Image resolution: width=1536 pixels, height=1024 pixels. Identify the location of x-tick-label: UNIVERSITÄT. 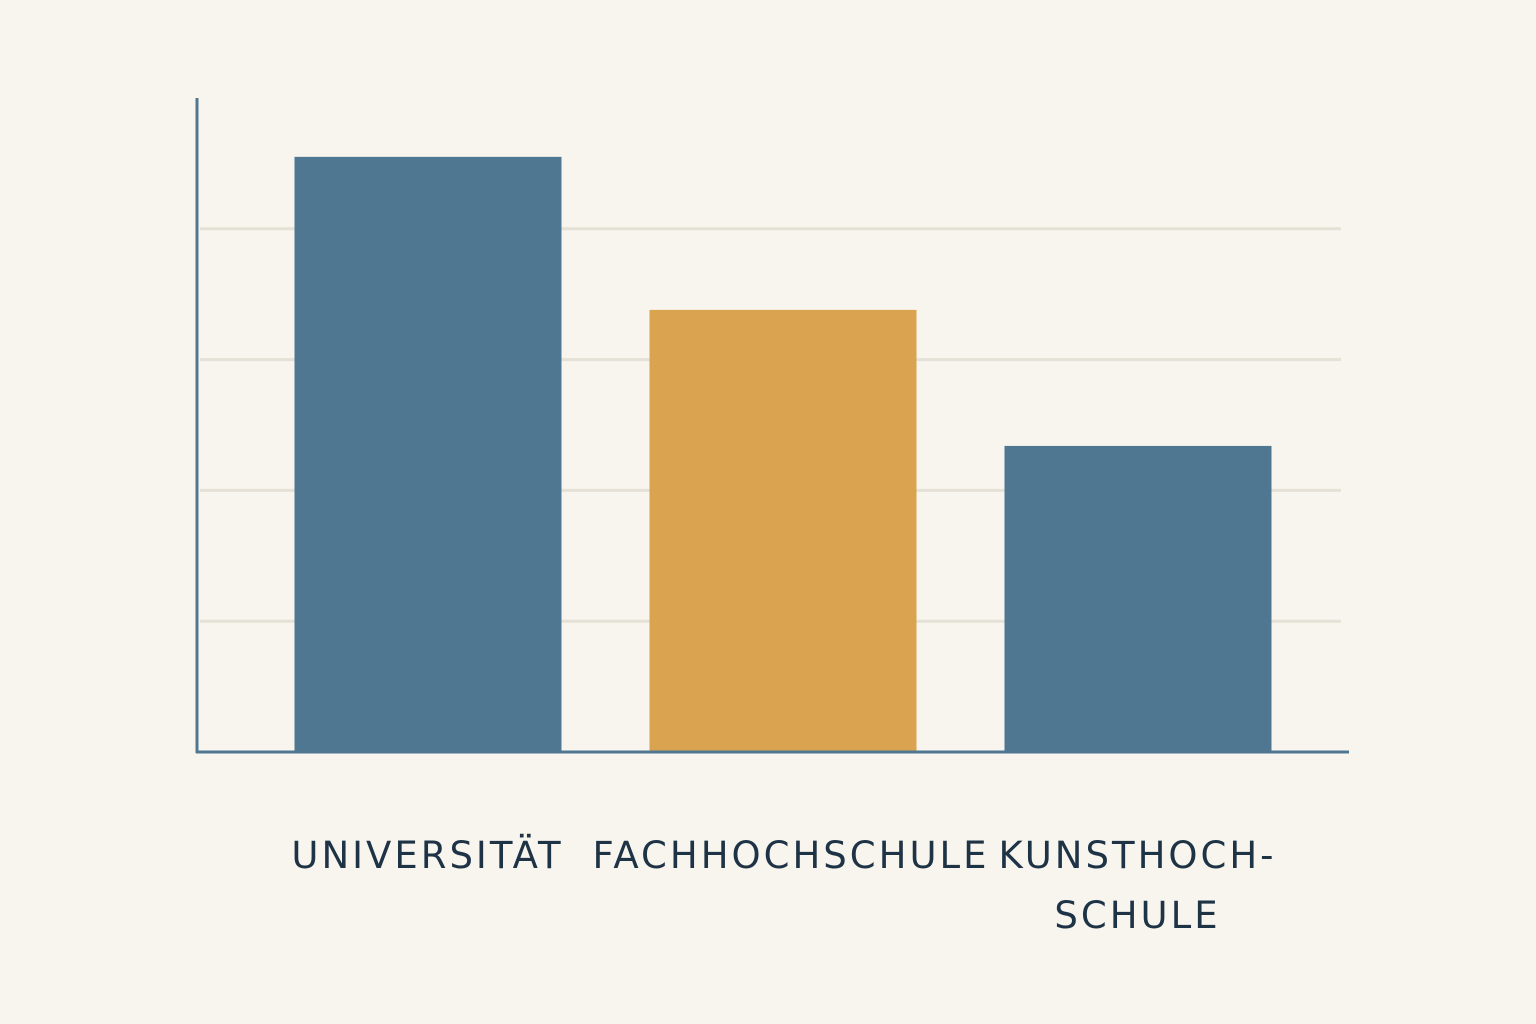
(427, 855).